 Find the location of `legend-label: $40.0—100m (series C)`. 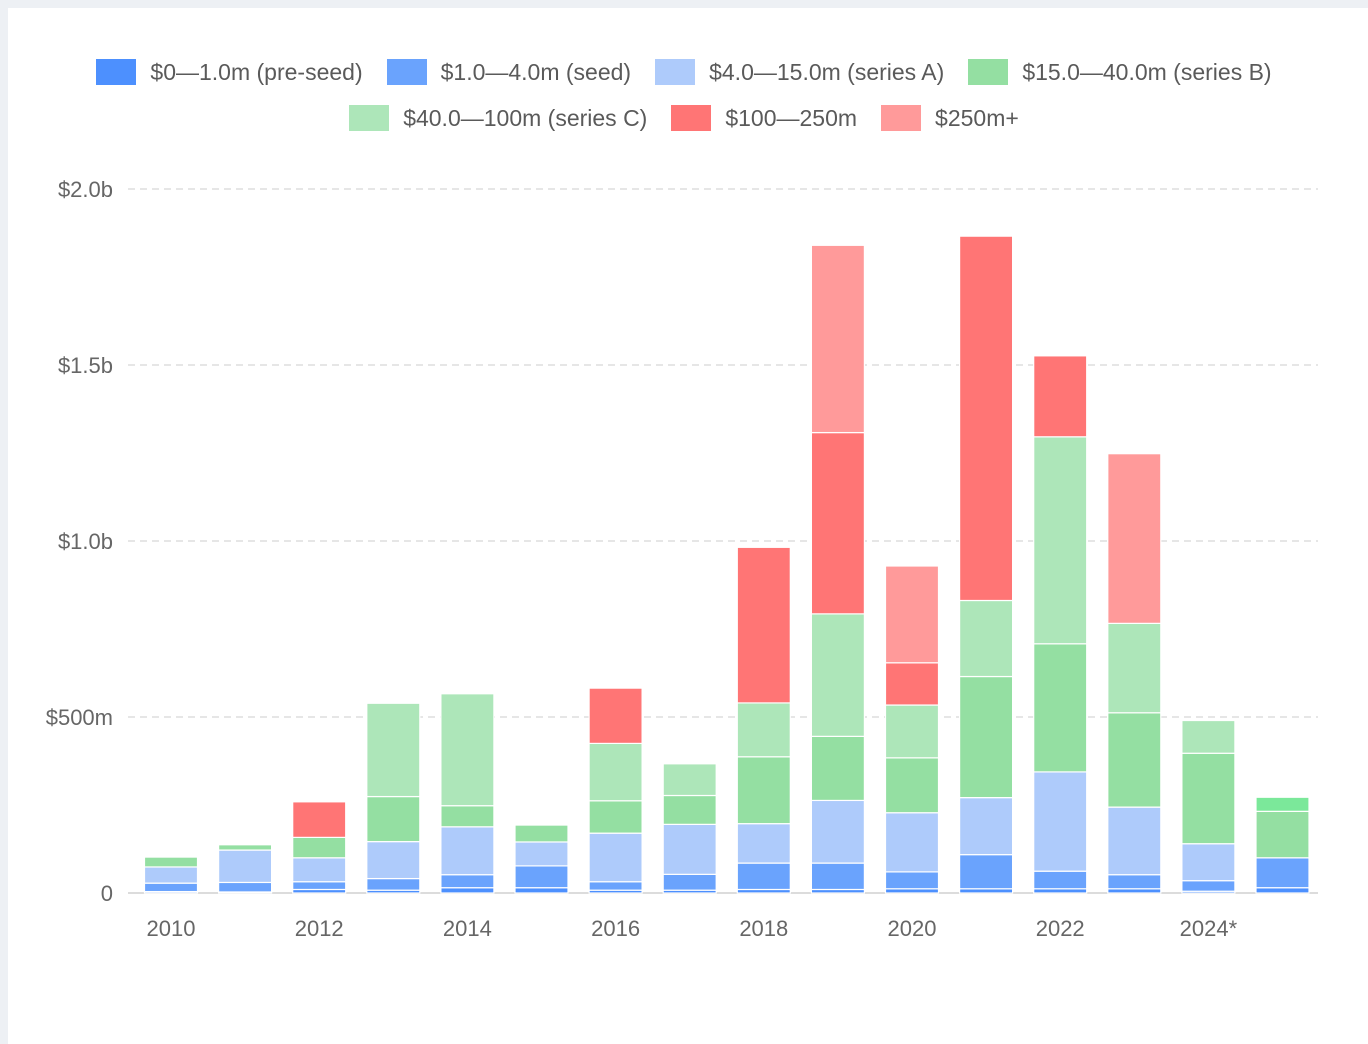

legend-label: $40.0—100m (series C) is located at coordinates (525, 117).